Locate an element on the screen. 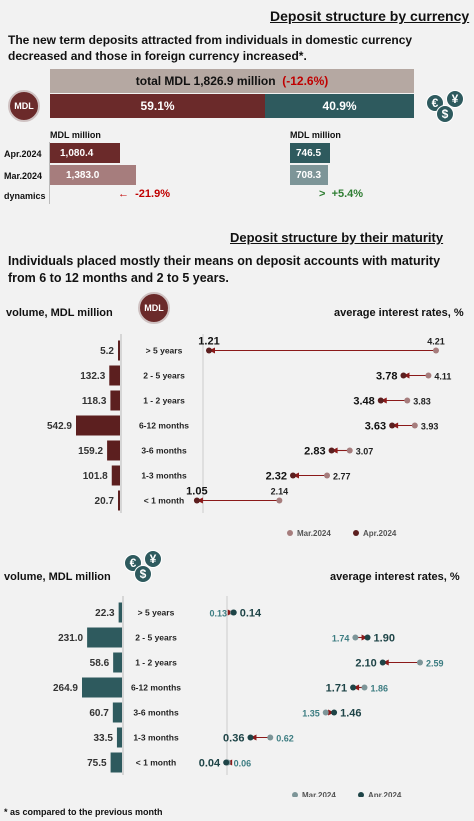 The width and height of the screenshot is (474, 821). rate-value-apr: 1.90 is located at coordinates (384, 639).